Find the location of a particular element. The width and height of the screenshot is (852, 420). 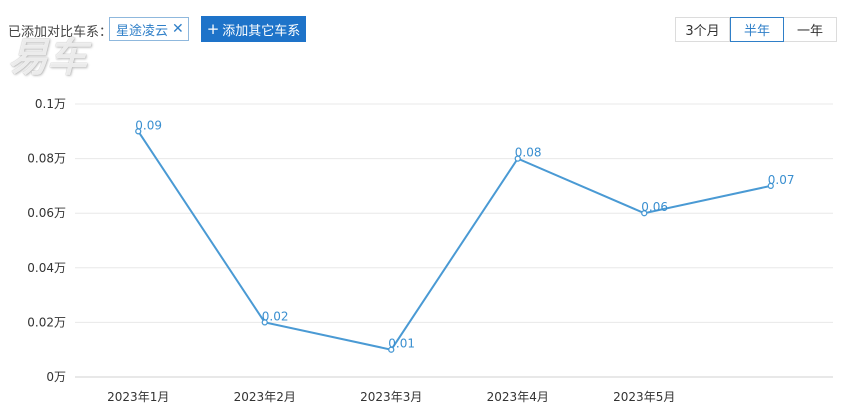

range-tabs: 3个月 半年 一年 is located at coordinates (756, 29).